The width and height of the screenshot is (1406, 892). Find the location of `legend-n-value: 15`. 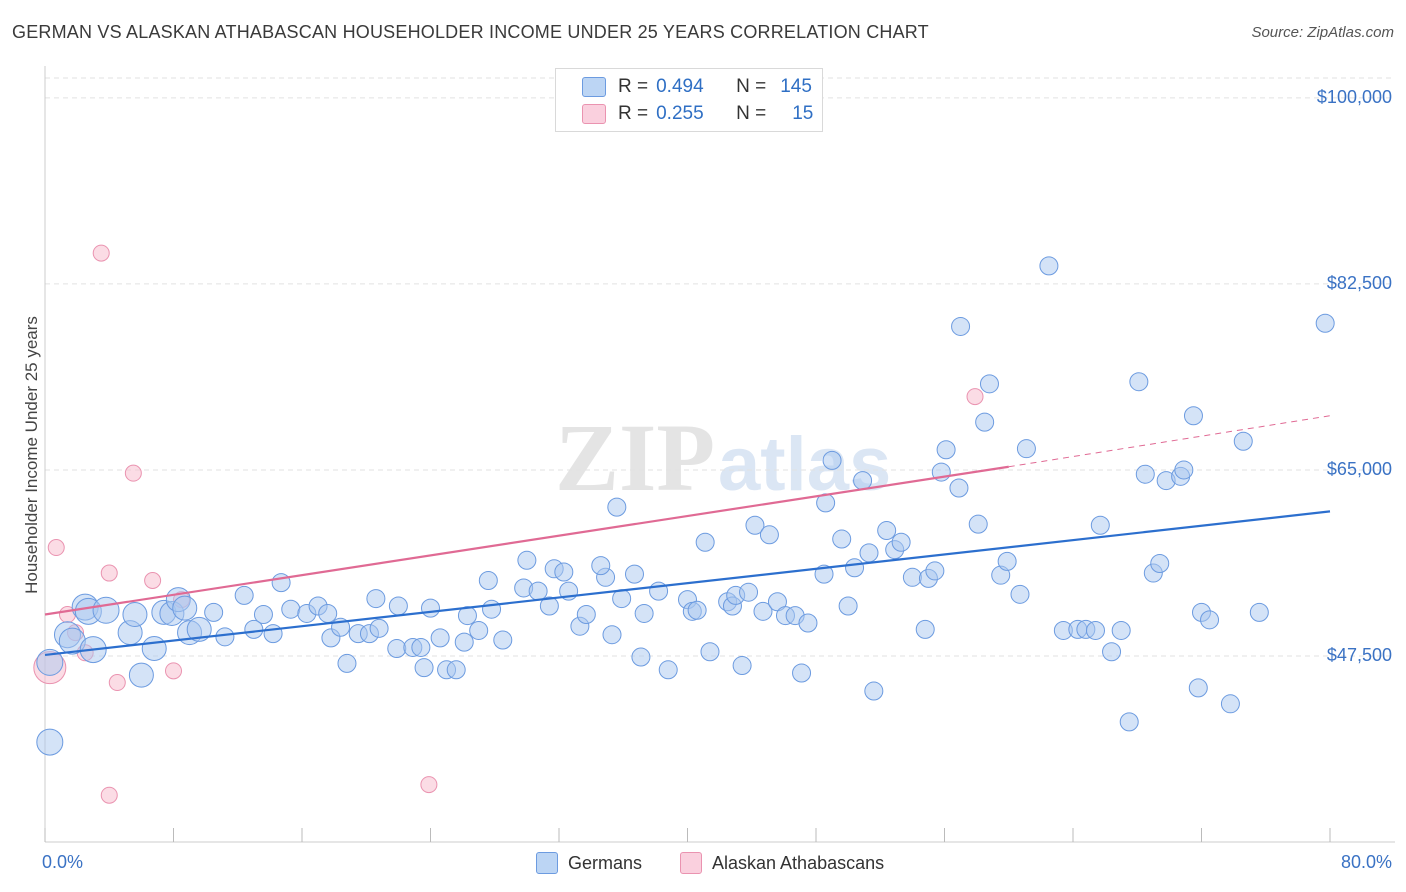

legend-n-value: 15 is located at coordinates (803, 113).